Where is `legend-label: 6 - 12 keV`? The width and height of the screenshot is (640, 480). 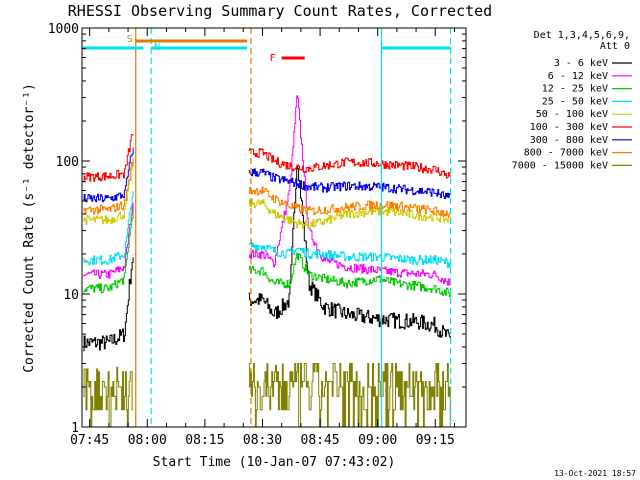 legend-label: 6 - 12 keV is located at coordinates (578, 76).